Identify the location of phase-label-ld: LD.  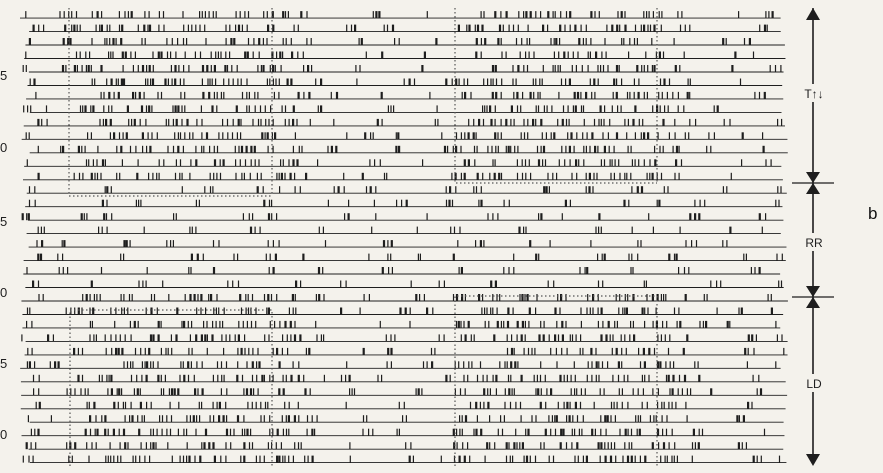
(814, 384).